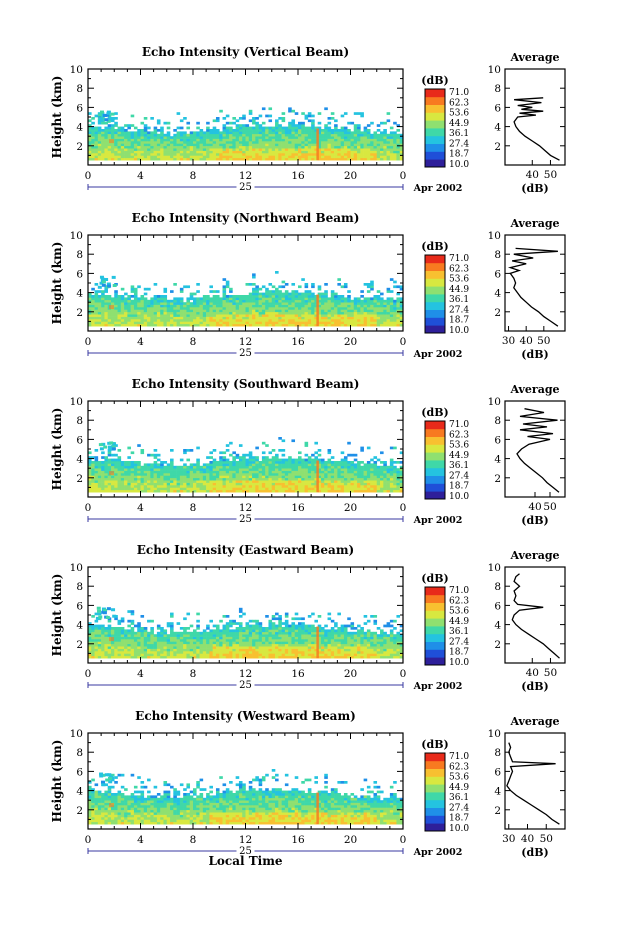 The height and width of the screenshot is (929, 619). What do you see at coordinates (538, 450) in the screenshot?
I see `profile-line` at bounding box center [538, 450].